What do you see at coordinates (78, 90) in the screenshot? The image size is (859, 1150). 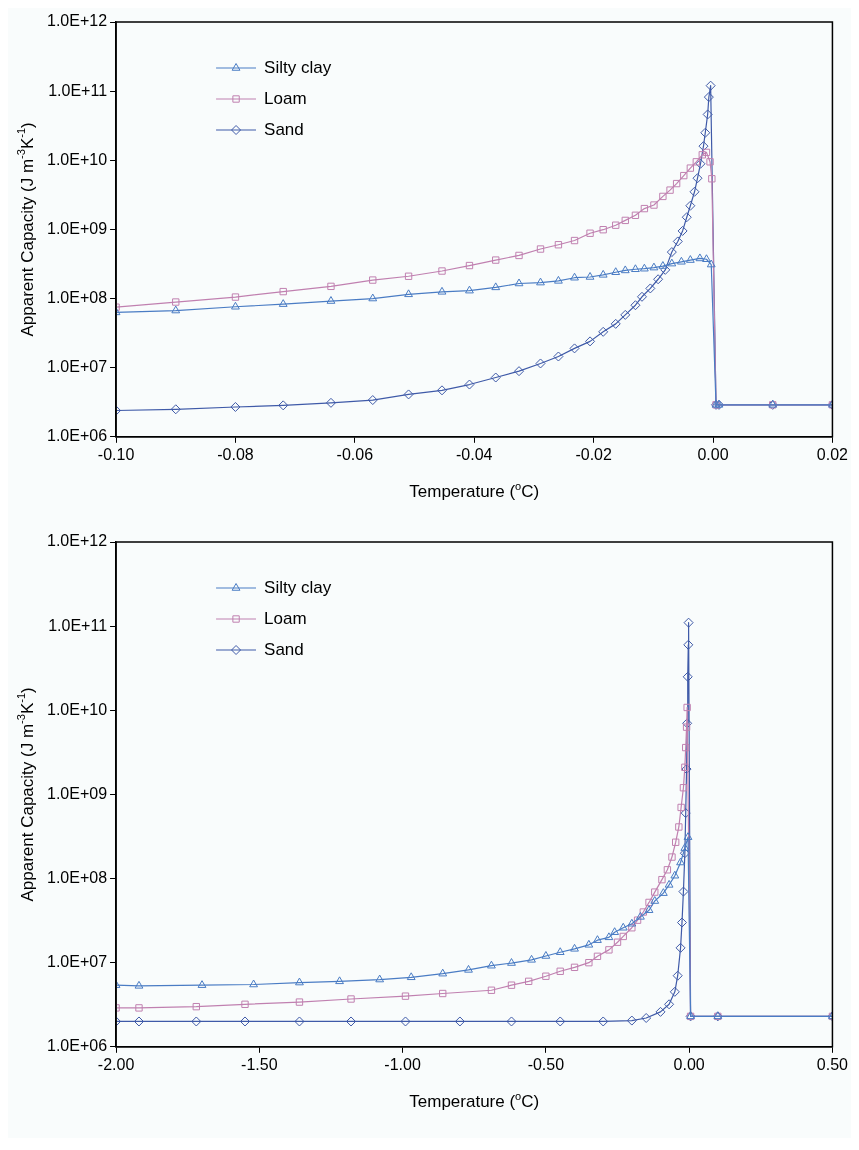 I see `y-tick-label: 1.0E+11` at bounding box center [78, 90].